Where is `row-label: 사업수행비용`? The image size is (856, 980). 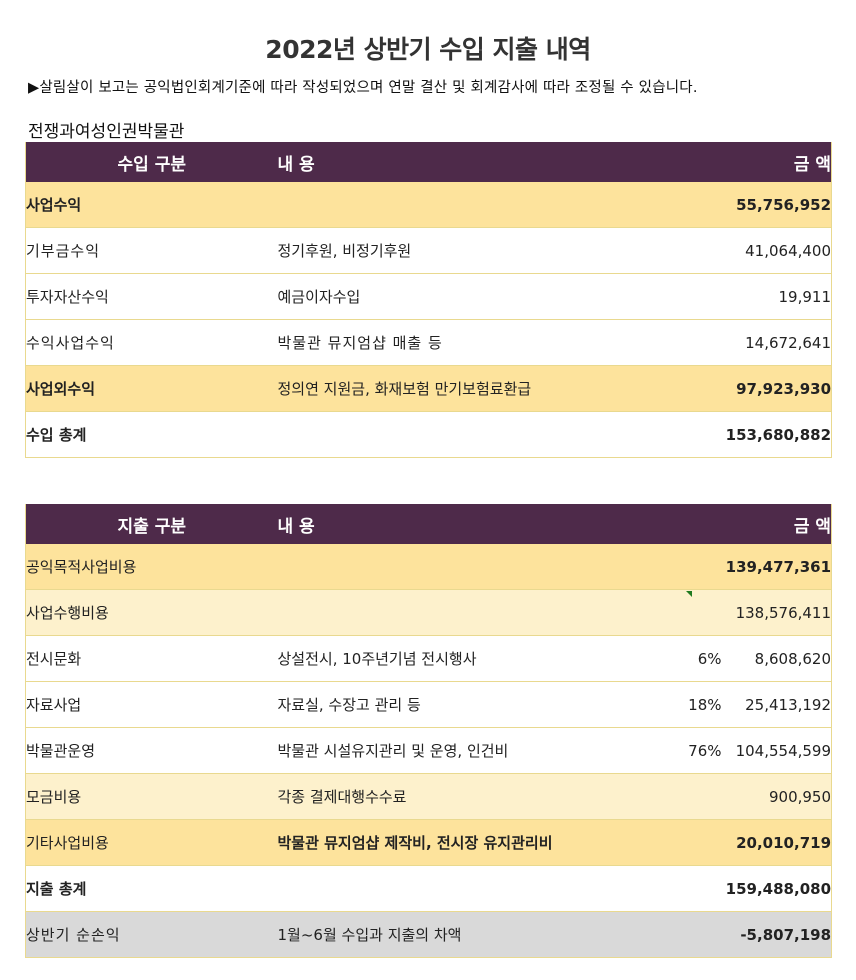 row-label: 사업수행비용 is located at coordinates (151, 612).